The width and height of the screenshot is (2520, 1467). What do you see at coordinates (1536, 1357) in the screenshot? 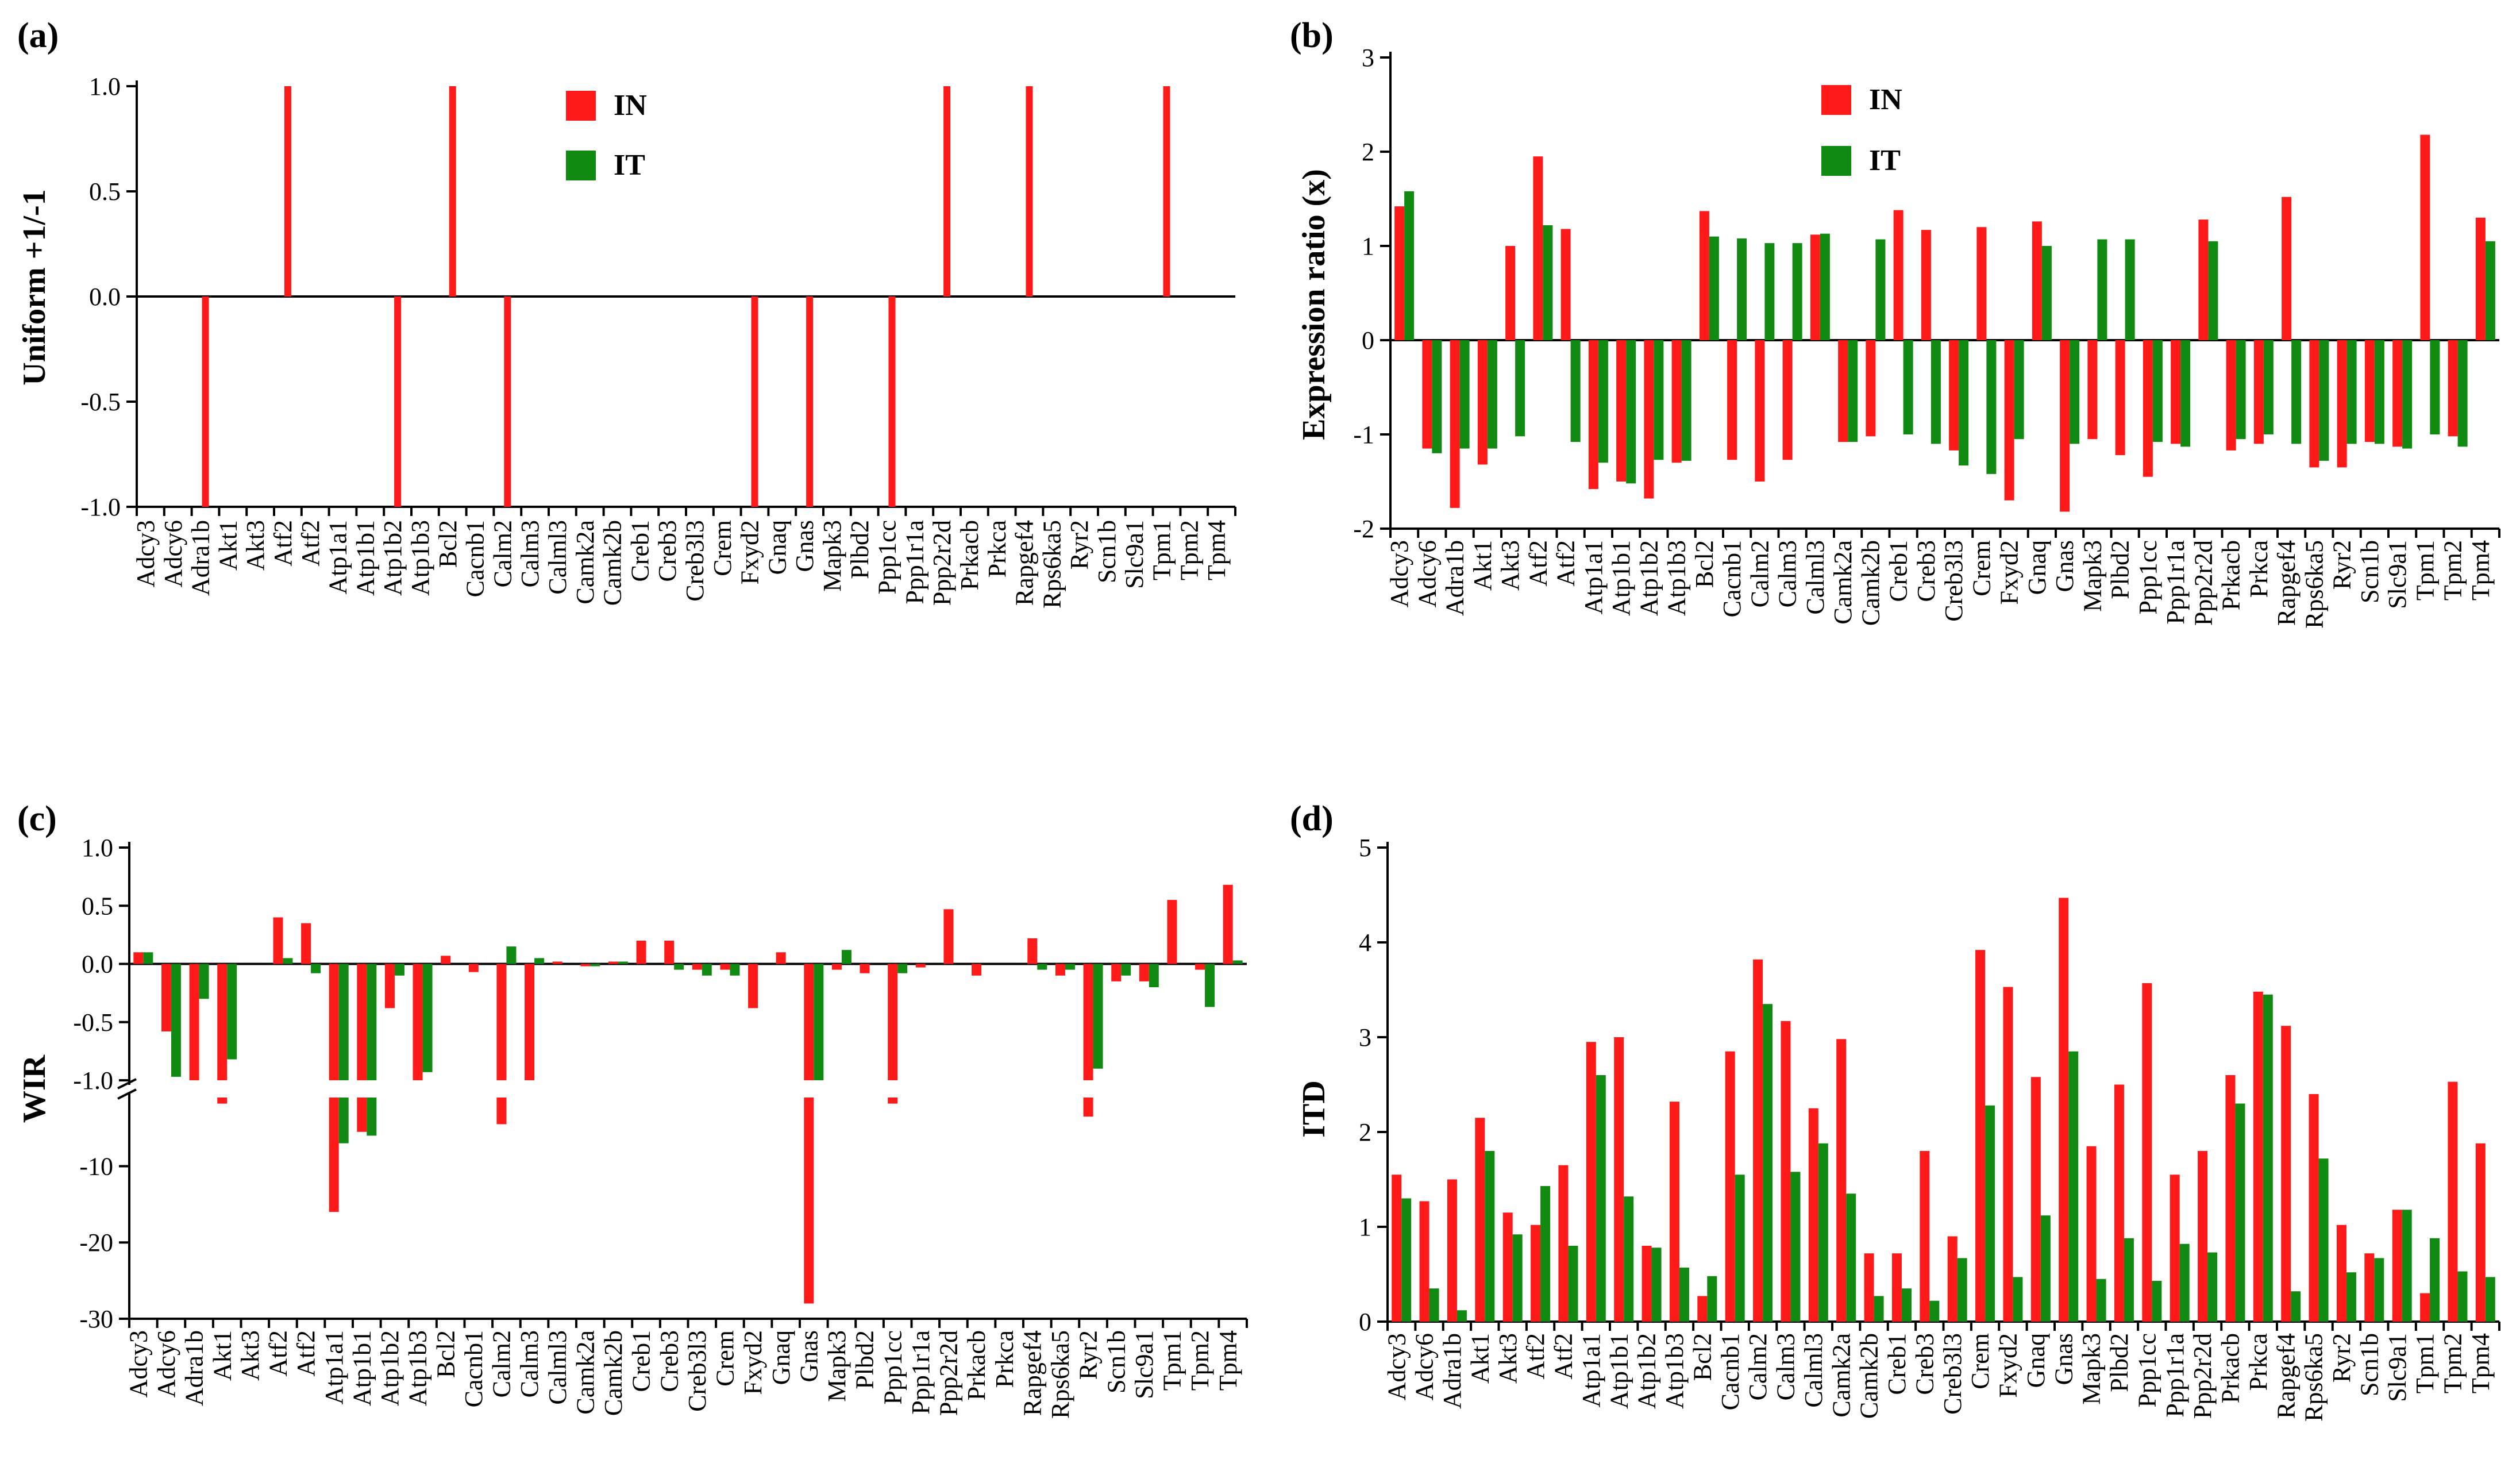
I see `x-tick-label-d-5: Atf2` at bounding box center [1536, 1357].